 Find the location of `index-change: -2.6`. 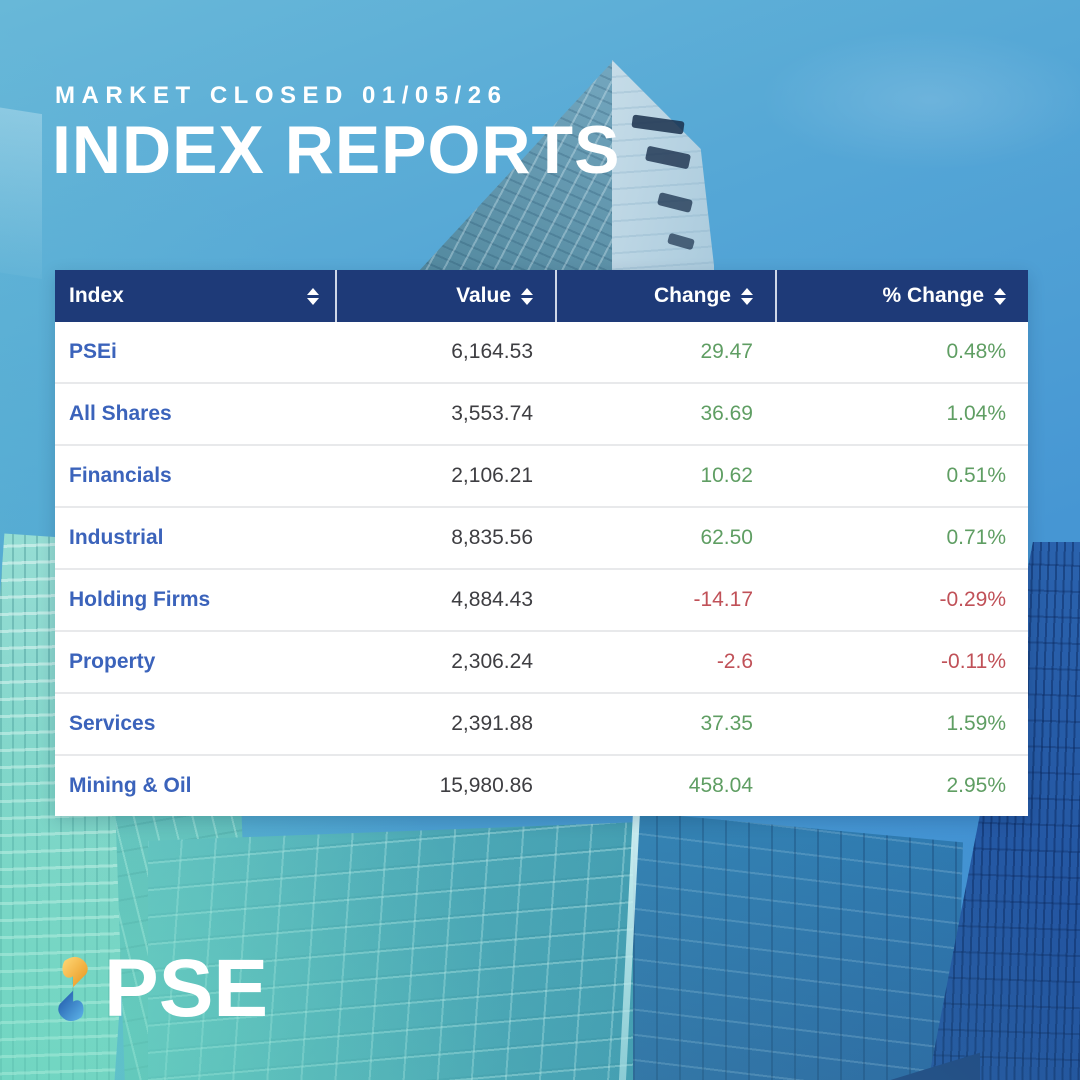

index-change: -2.6 is located at coordinates (734, 661).